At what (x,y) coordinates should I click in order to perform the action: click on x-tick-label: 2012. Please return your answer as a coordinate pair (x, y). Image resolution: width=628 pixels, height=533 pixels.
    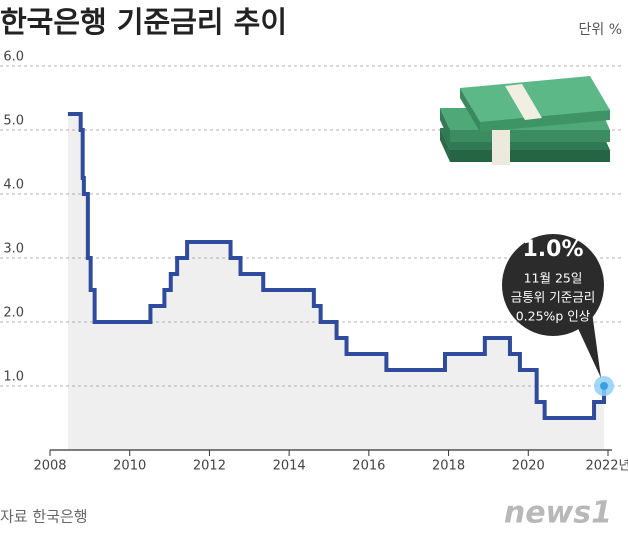
    Looking at the image, I should click on (209, 466).